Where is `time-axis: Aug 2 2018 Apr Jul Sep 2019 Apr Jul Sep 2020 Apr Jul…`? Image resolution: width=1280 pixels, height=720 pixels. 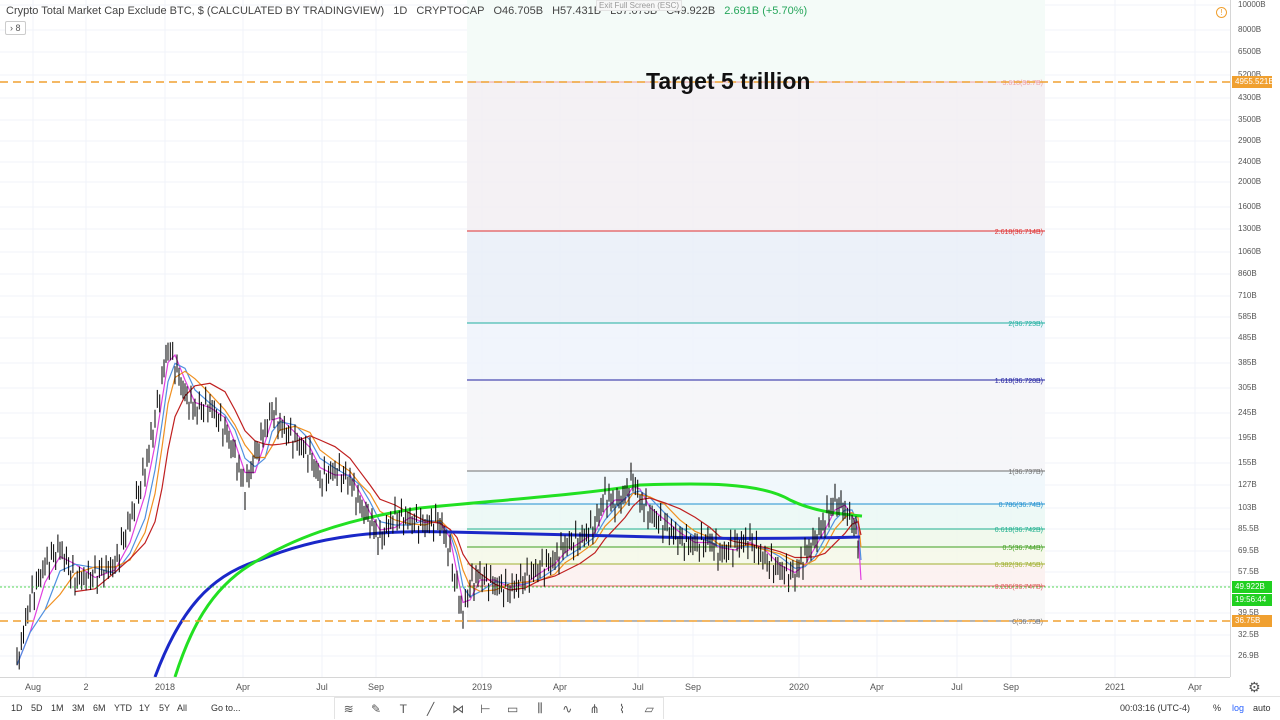 time-axis: Aug 2 2018 Apr Jul Sep 2019 Apr Jul Sep 2020 Apr Jul… is located at coordinates (615, 686).